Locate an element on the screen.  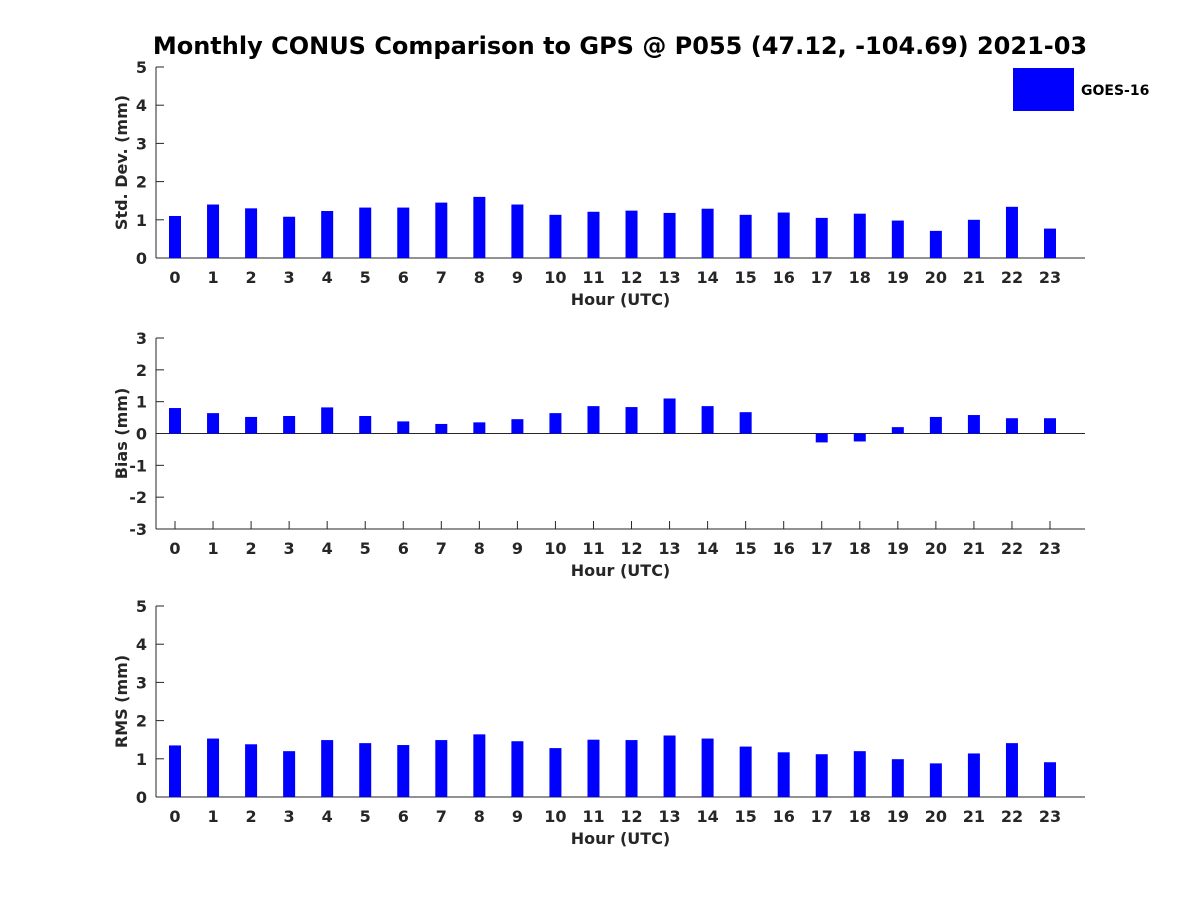
stddev-xtick-label: 13 is located at coordinates (669, 277).